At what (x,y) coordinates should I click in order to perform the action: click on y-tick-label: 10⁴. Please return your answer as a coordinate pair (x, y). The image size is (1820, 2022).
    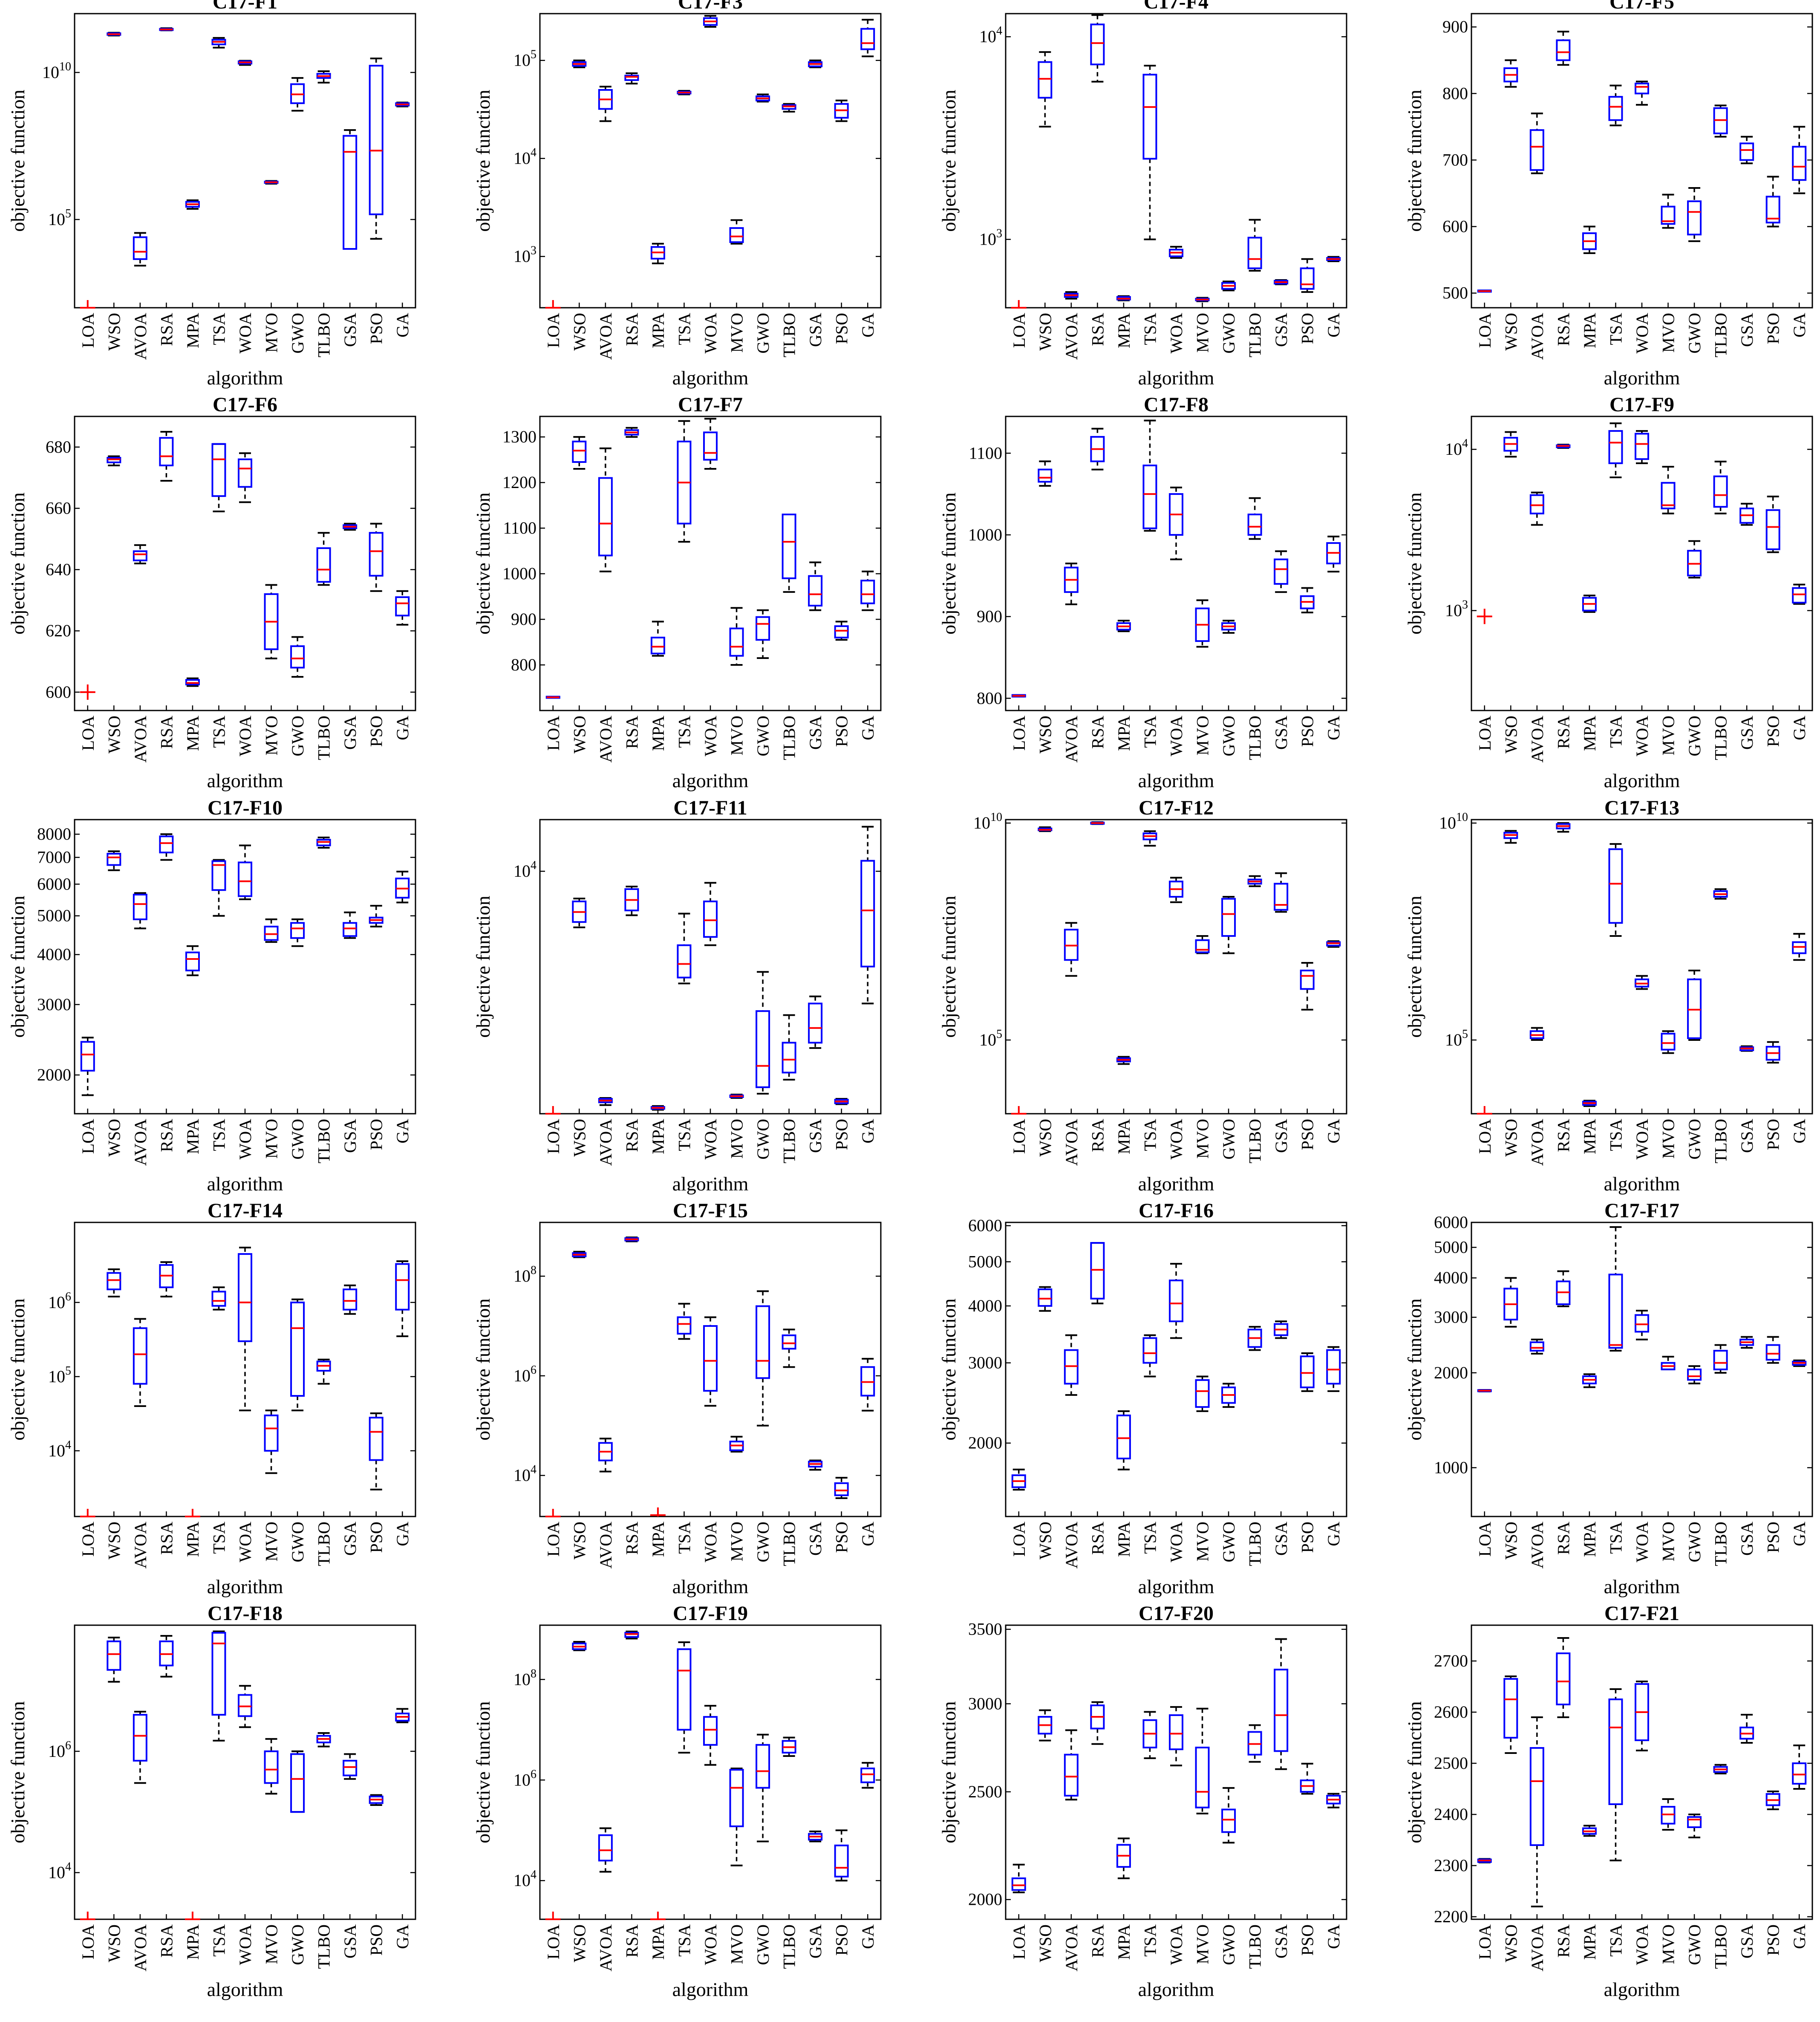
    Looking at the image, I should click on (524, 870).